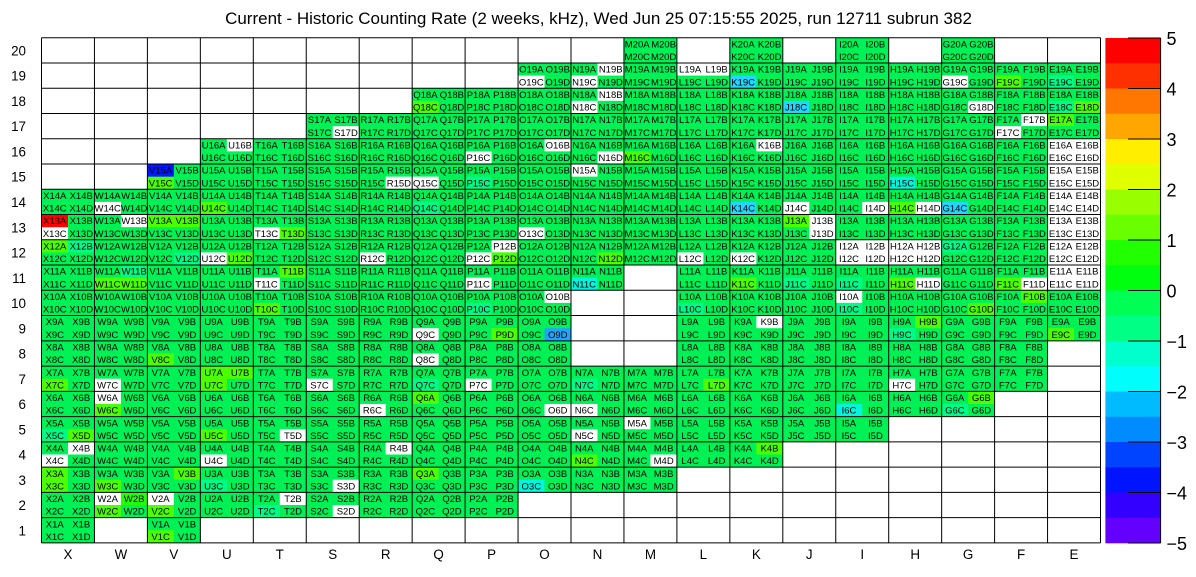 The image size is (1196, 577). What do you see at coordinates (240, 512) in the screenshot?
I see `svg-text: U2D` at bounding box center [240, 512].